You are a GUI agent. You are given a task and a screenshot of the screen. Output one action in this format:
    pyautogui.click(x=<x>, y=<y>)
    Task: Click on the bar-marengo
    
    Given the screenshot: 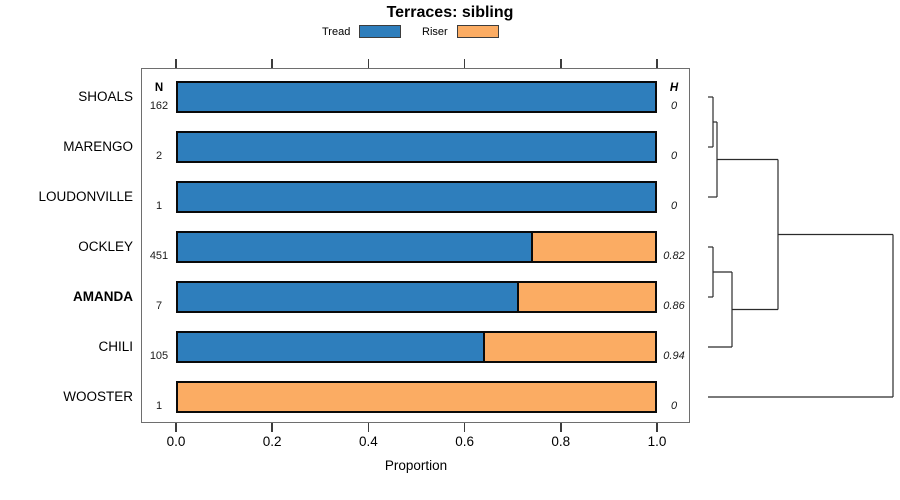 What is the action you would take?
    pyautogui.click(x=416, y=147)
    